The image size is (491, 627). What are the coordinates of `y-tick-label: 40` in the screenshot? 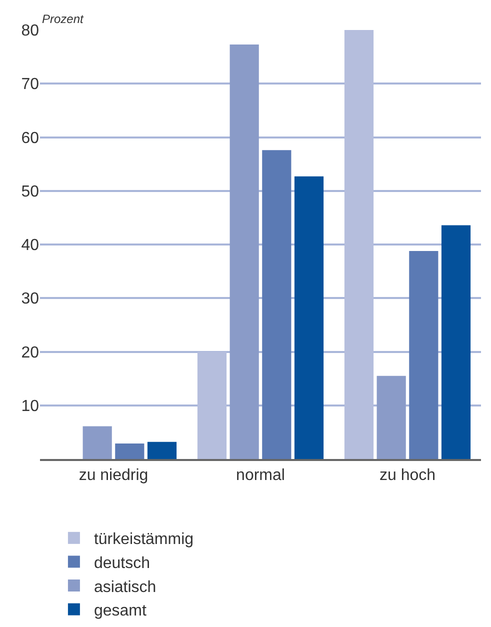 It's located at (30, 245).